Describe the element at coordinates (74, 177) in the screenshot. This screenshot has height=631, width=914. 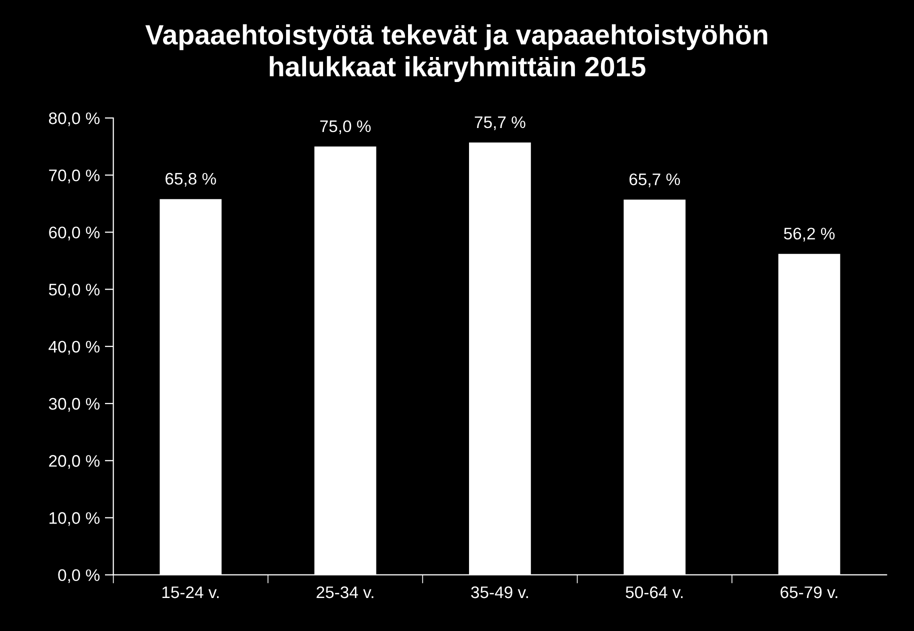
I see `y-tick-label: 70,0 %` at that location.